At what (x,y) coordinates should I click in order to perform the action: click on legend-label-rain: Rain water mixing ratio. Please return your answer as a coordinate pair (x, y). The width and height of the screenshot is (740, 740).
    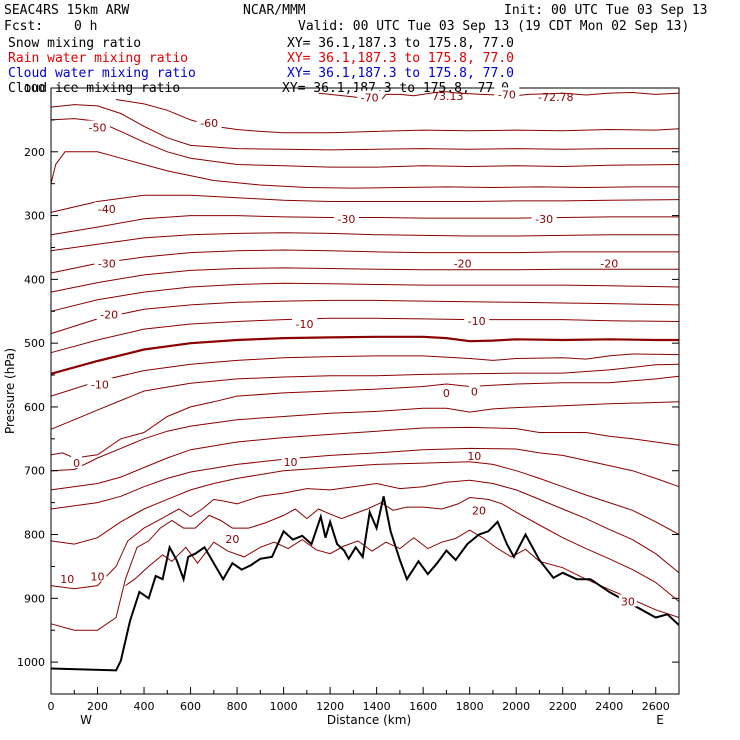
    Looking at the image, I should click on (98, 58).